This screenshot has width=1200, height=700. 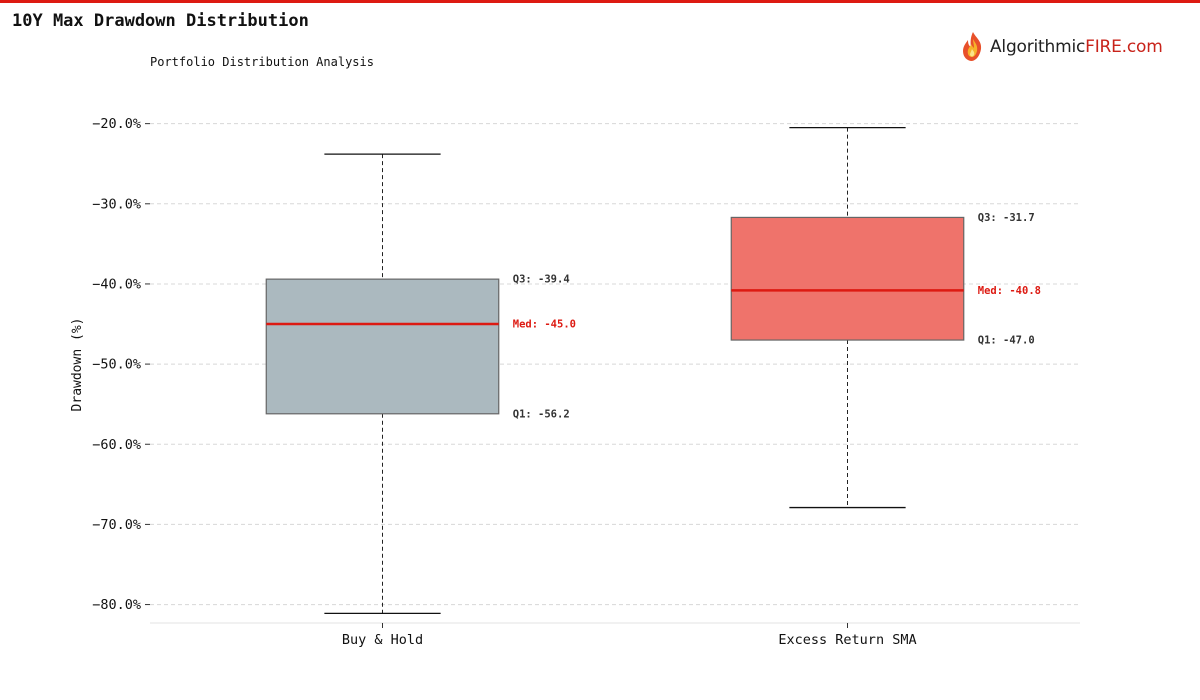 What do you see at coordinates (1038, 47) in the screenshot?
I see `brand-name-part1: Algorithmic` at bounding box center [1038, 47].